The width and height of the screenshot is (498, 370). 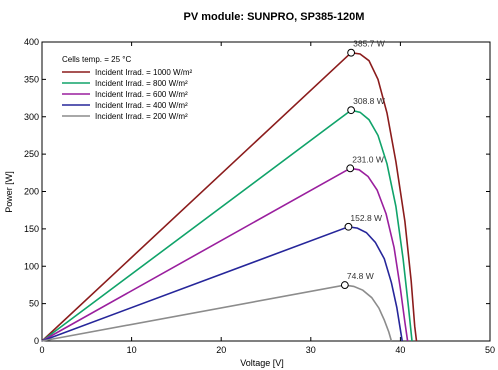 What do you see at coordinates (132, 350) in the screenshot?
I see `x-tick-label: 10` at bounding box center [132, 350].